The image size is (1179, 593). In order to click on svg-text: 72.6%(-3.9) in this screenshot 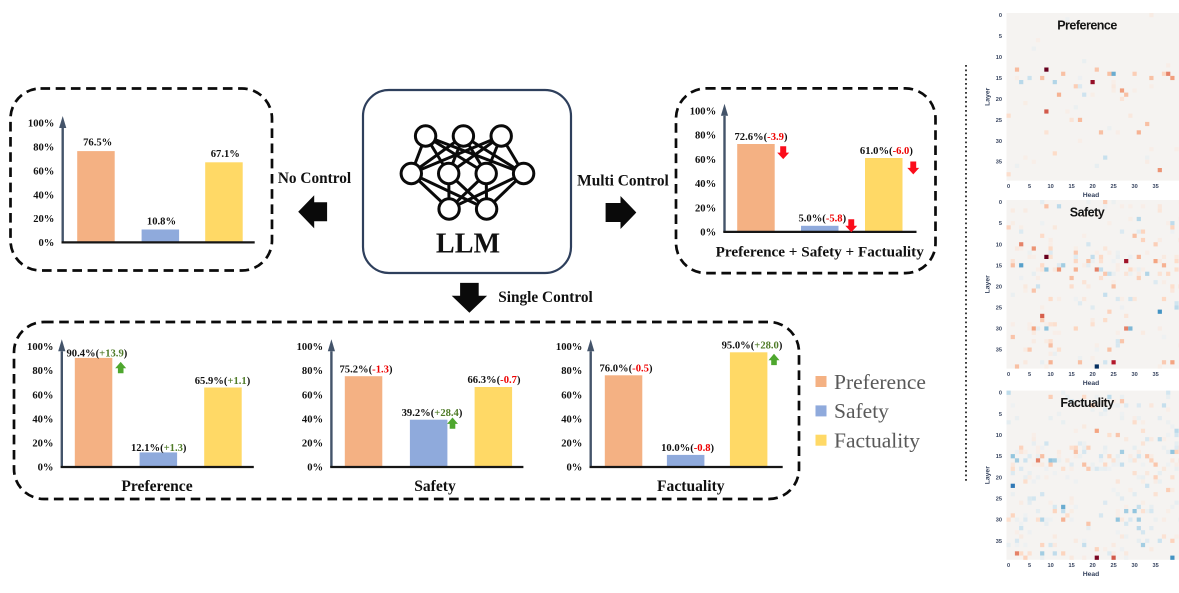, I will do `click(761, 137)`.